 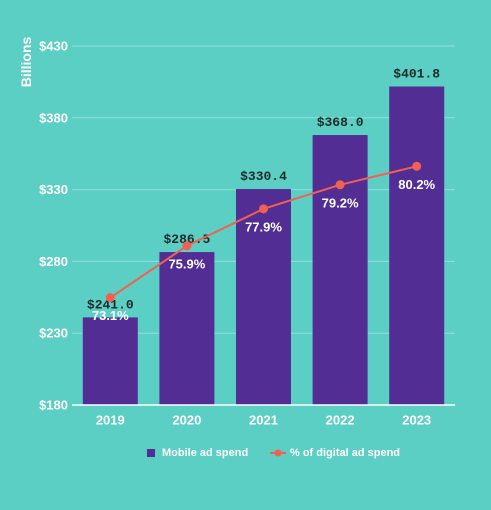 What do you see at coordinates (53, 46) in the screenshot?
I see `y-tick-label: $430` at bounding box center [53, 46].